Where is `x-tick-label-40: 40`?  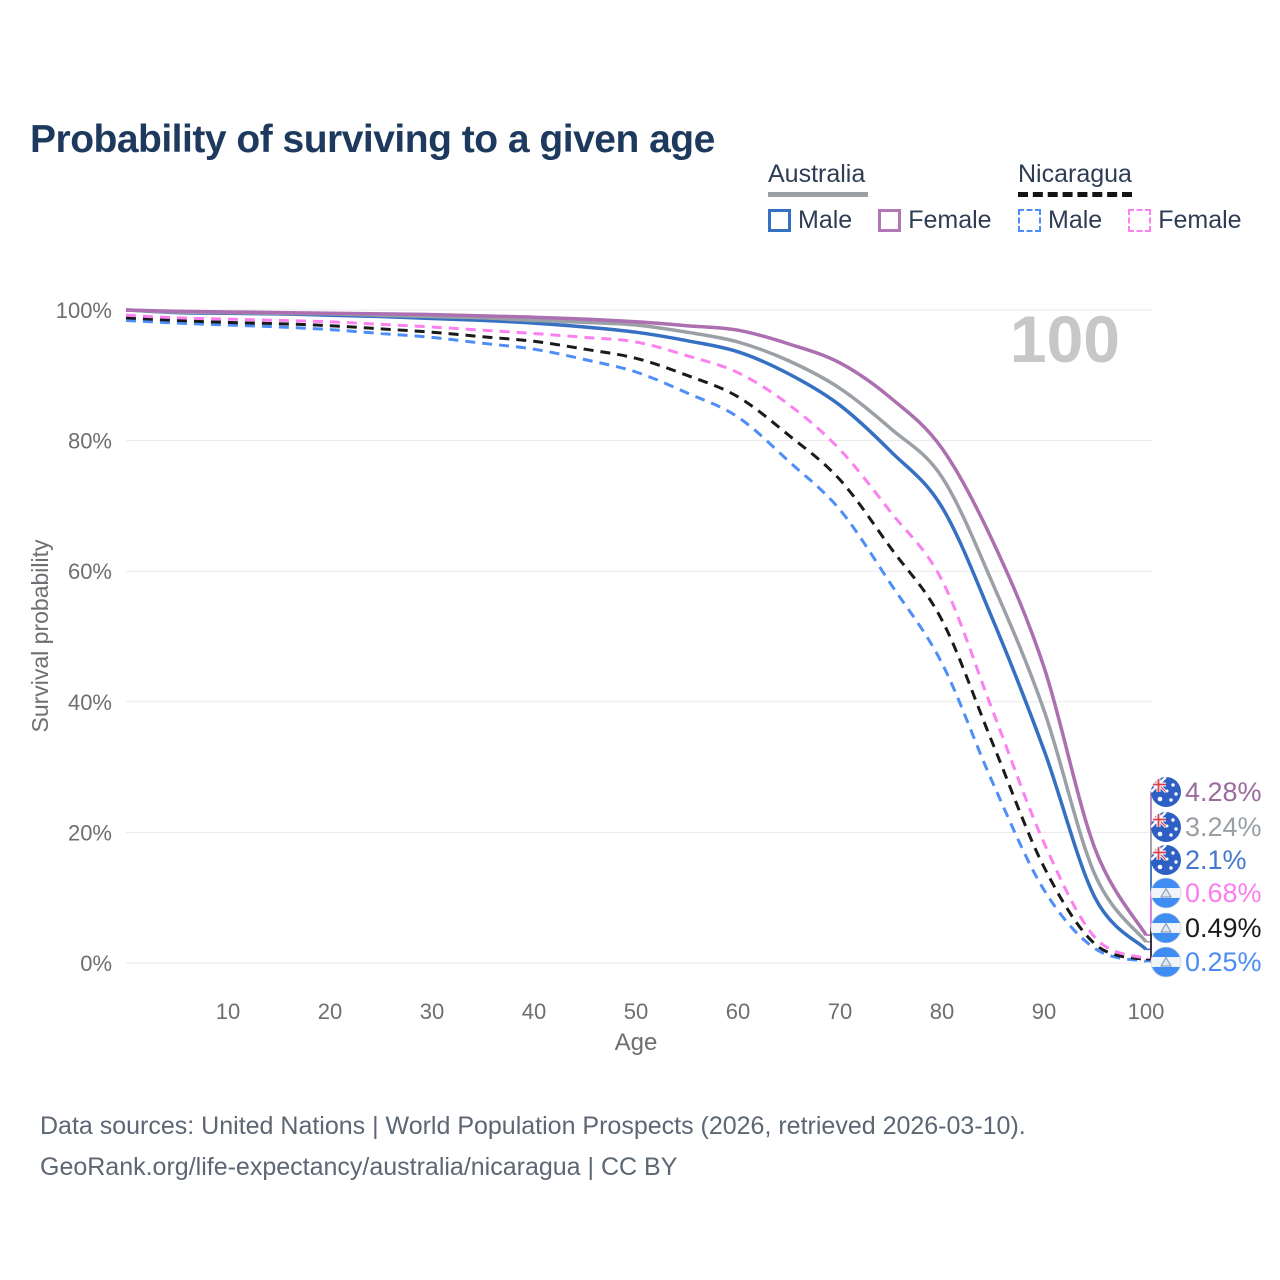
x-tick-label-40: 40 is located at coordinates (534, 1011).